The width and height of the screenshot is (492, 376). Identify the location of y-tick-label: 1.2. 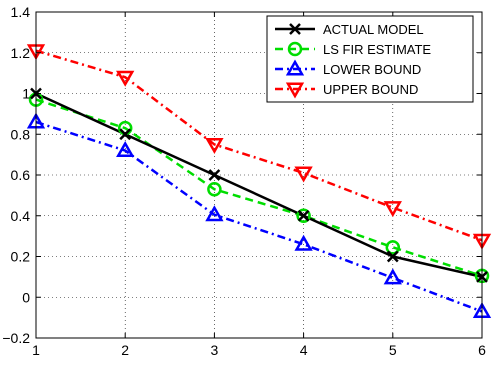
(21, 53).